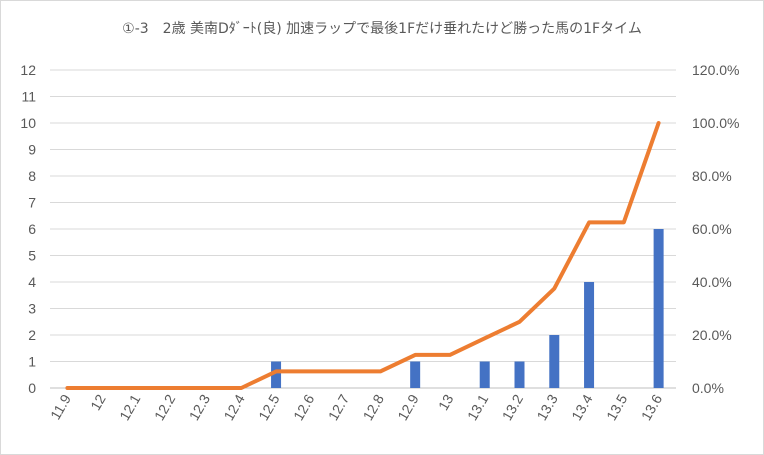  What do you see at coordinates (408, 407) in the screenshot?
I see `x-tick-label: 12.9` at bounding box center [408, 407].